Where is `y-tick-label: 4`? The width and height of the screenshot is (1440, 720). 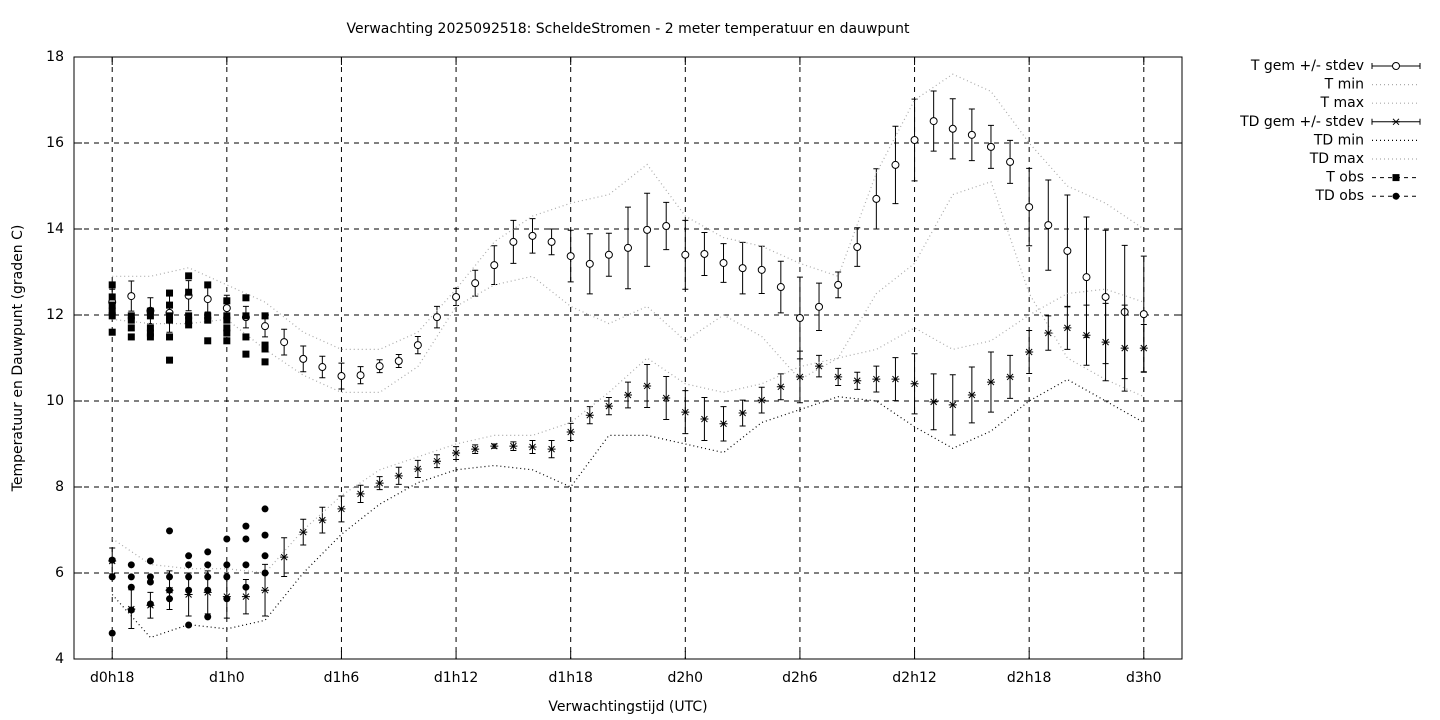 y-tick-label: 4 is located at coordinates (59, 659).